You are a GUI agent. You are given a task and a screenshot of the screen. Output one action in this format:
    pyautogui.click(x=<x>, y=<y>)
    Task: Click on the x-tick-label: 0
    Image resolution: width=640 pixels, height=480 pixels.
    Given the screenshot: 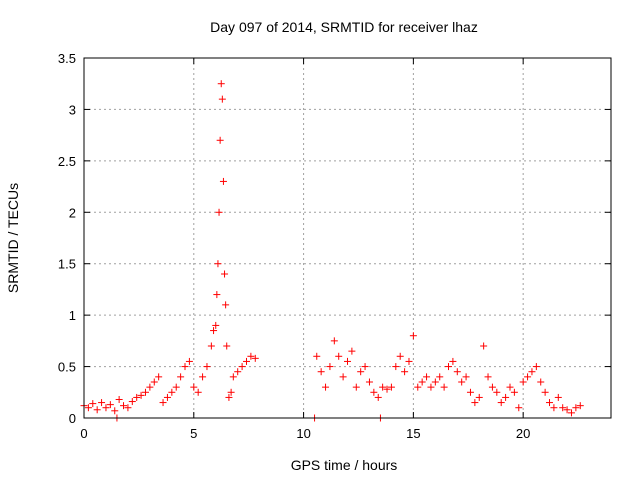 What is the action you would take?
    pyautogui.click(x=83, y=433)
    